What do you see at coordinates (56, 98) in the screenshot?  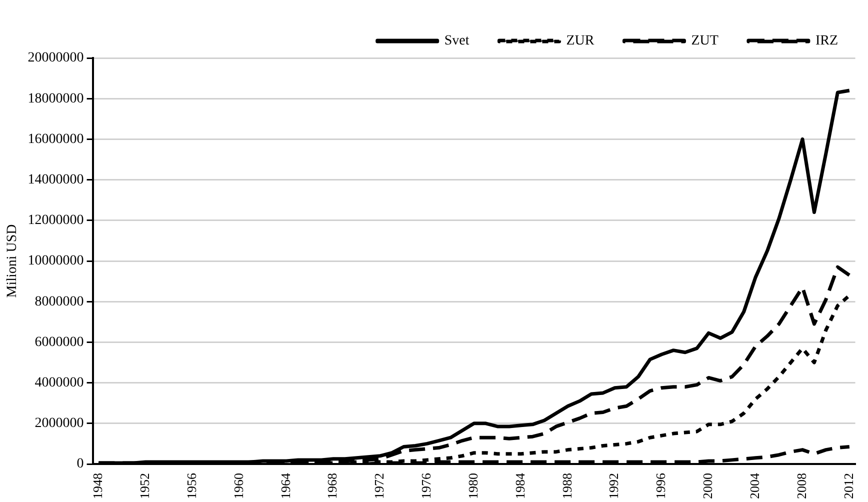 I see `y-tick-label: 18000000` at bounding box center [56, 98].